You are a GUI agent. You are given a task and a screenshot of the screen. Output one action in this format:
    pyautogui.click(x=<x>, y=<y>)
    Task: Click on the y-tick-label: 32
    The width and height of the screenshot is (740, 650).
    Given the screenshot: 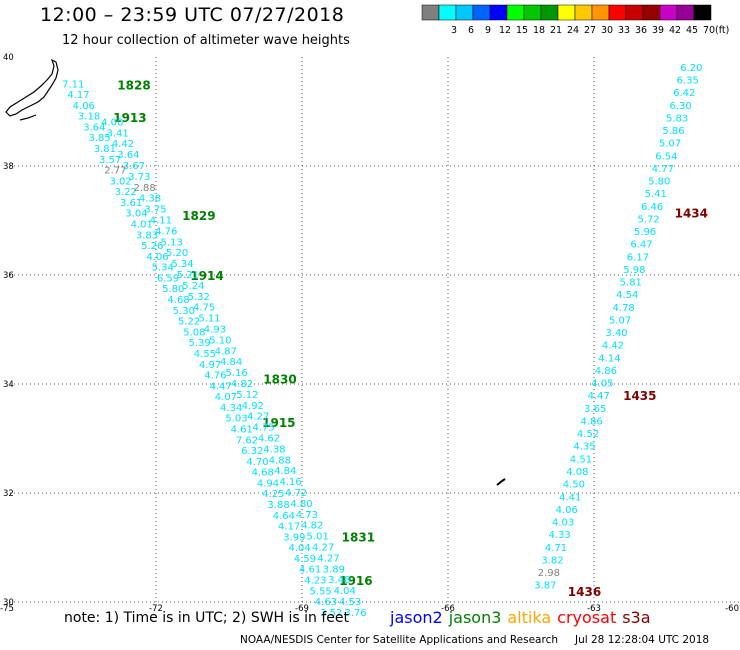 What is the action you would take?
    pyautogui.click(x=8, y=494)
    